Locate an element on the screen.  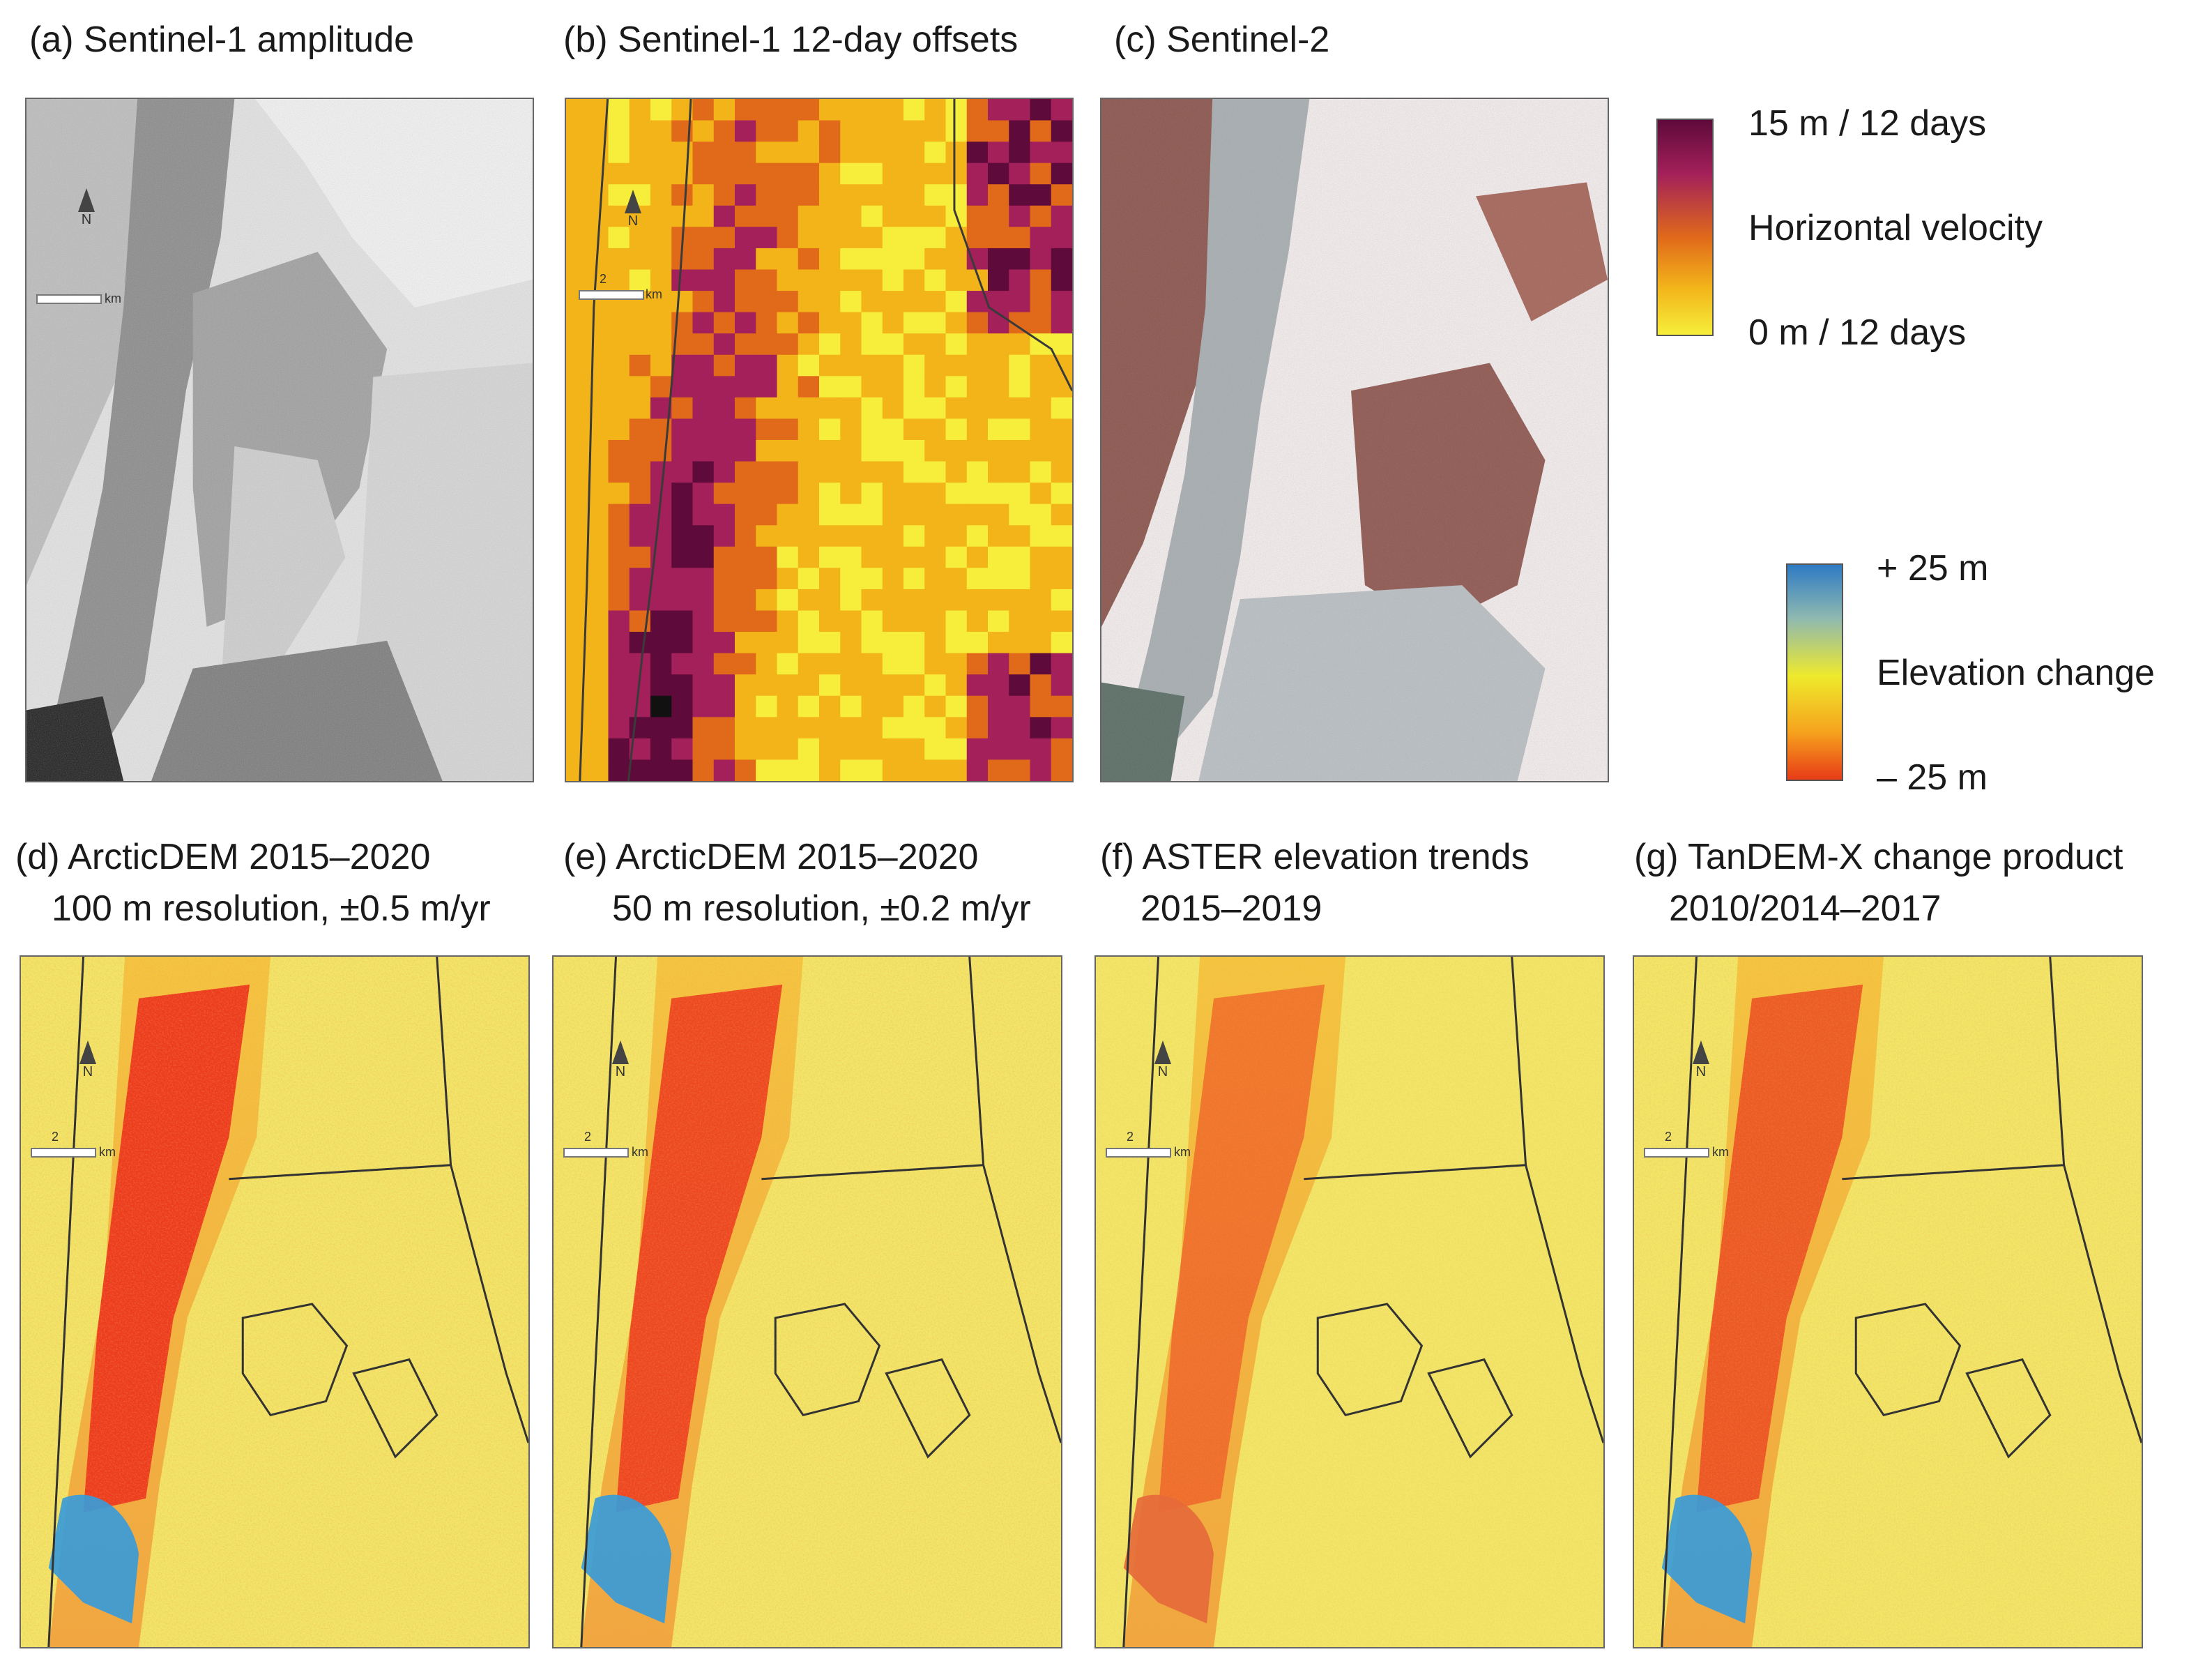
panel-a-title: (a) Sentinel-1 amplitude is located at coordinates (222, 40).